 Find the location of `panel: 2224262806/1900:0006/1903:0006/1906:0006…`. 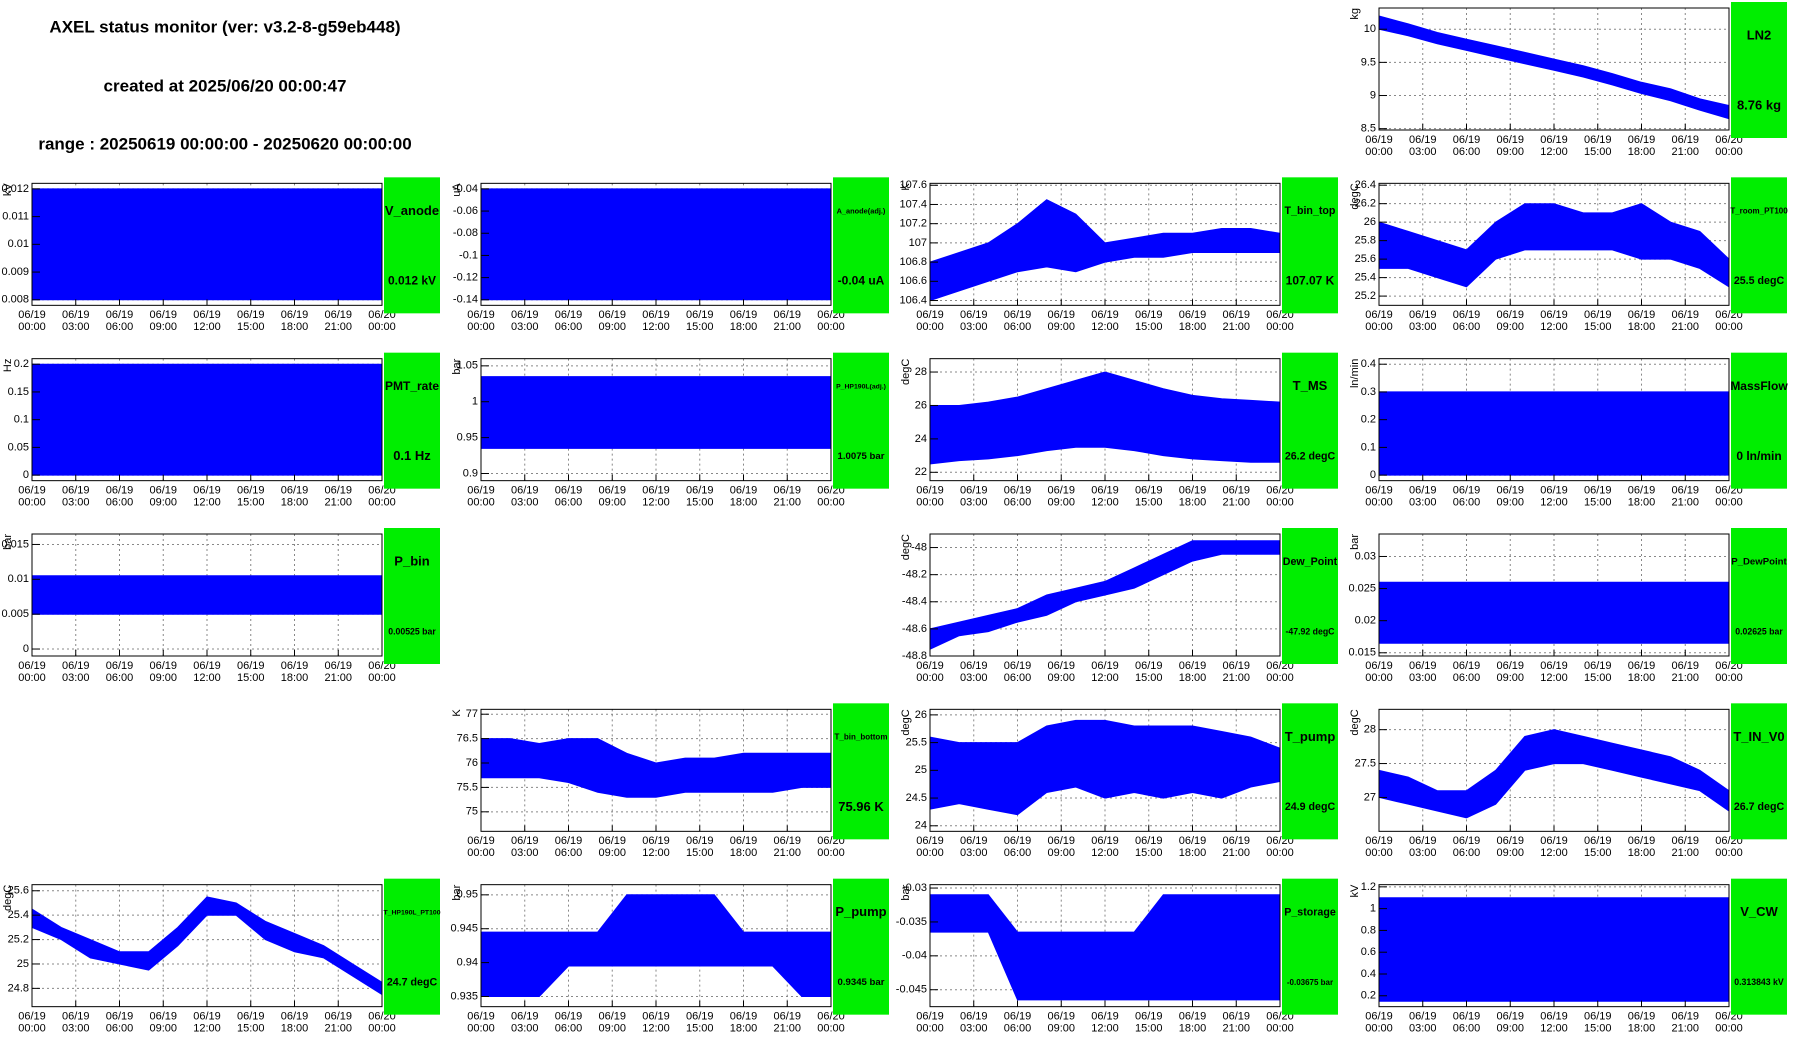

panel: 2224262806/1900:0006/1903:0006/1906:0006… is located at coordinates (1119, 430).